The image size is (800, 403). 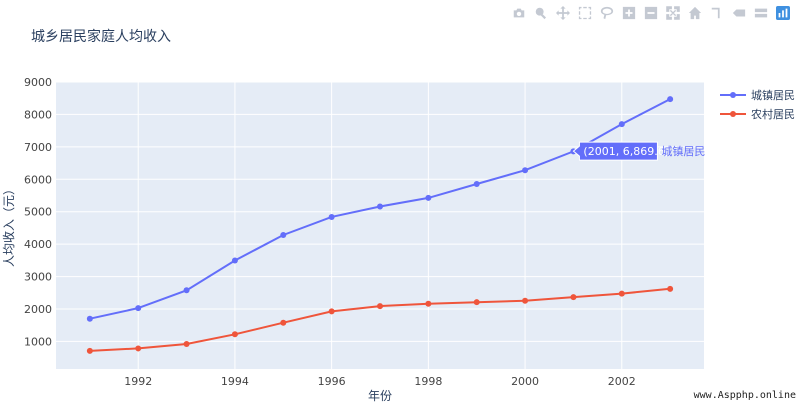 I want to click on x-axis-ticks: 1992 1994 1996 1998 2000 2002, so click(x=380, y=381).